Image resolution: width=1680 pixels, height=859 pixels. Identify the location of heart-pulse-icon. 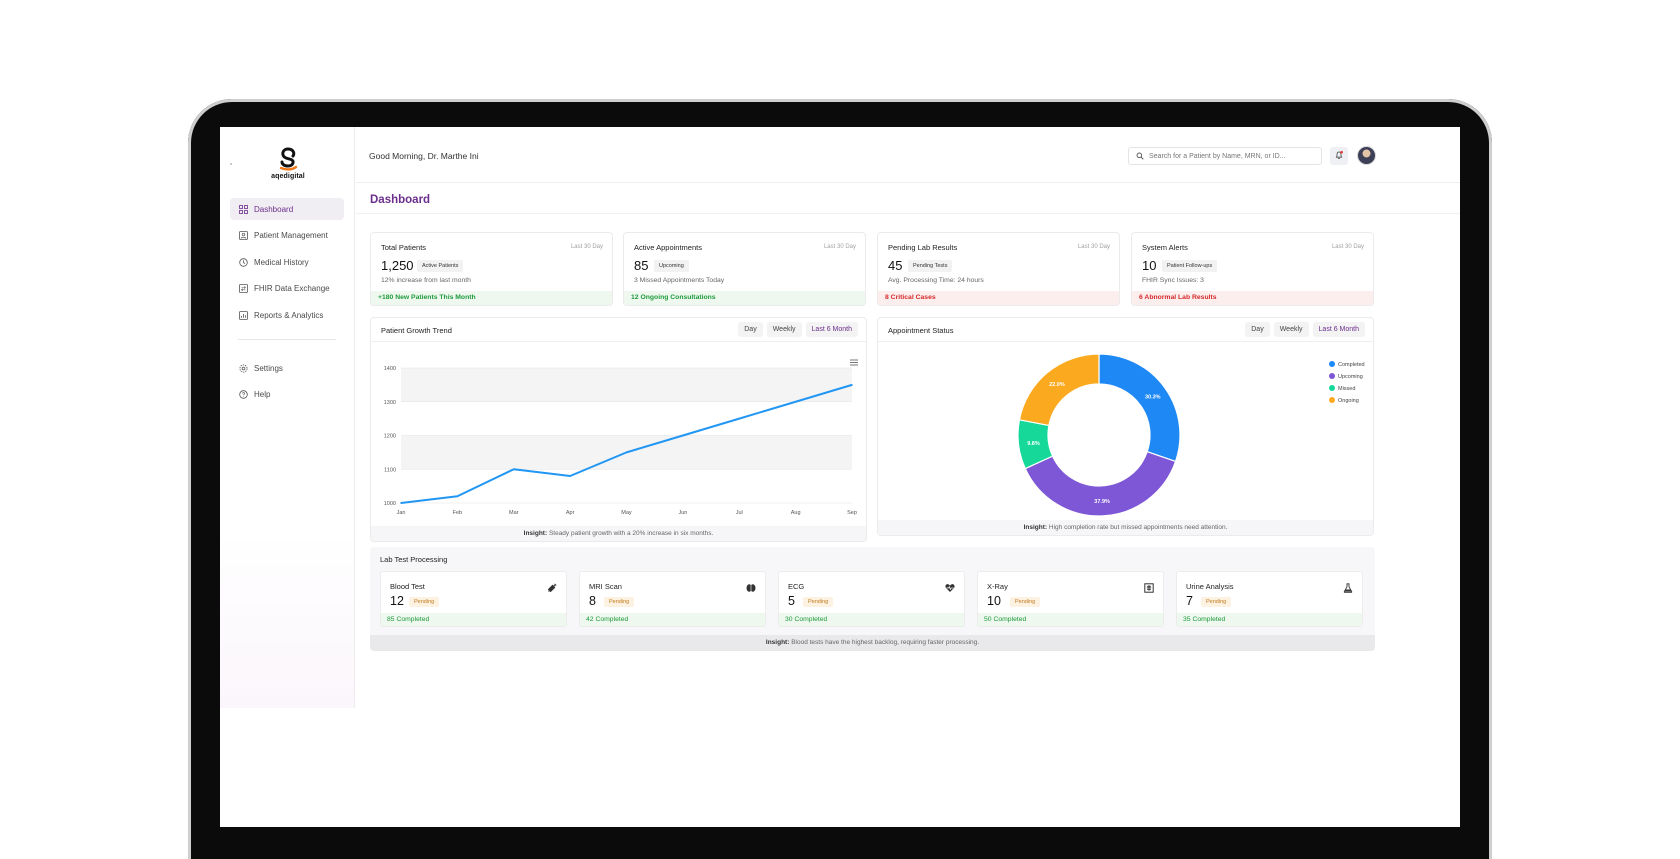
(950, 586).